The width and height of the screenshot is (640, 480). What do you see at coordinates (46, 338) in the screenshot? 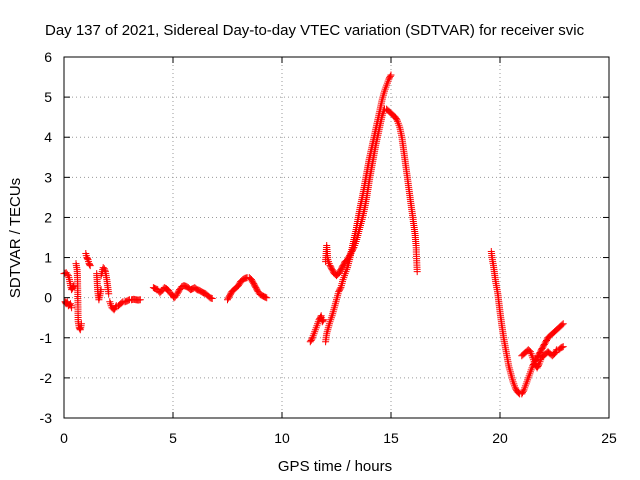
I see `y-tick-label: -1` at bounding box center [46, 338].